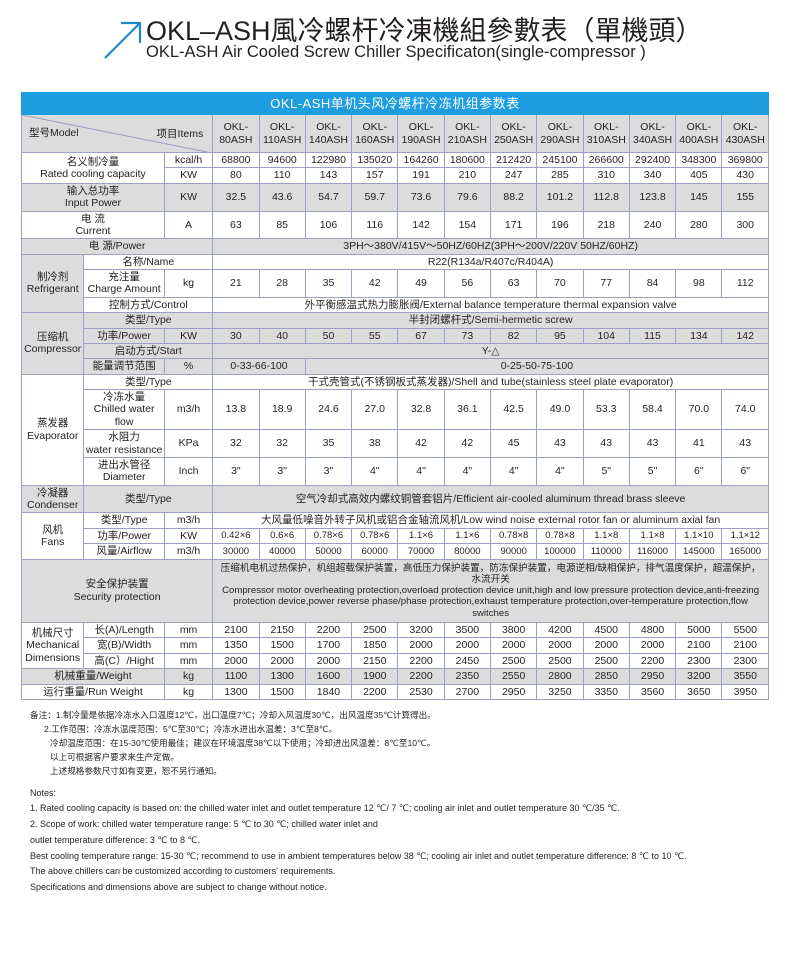  I want to click on model-header-0: OKL- 80ASH, so click(236, 133).